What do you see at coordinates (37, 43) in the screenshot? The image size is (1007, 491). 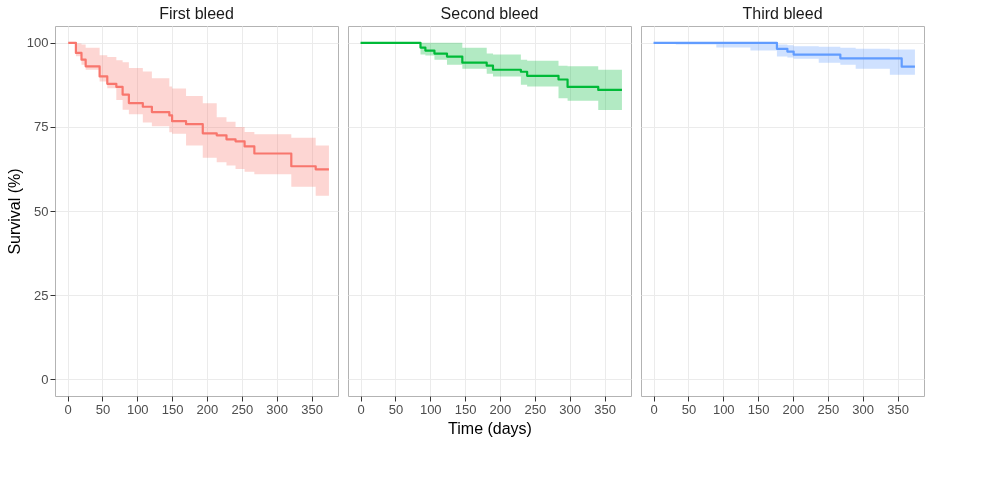 I see `y-tick-label: 100` at bounding box center [37, 43].